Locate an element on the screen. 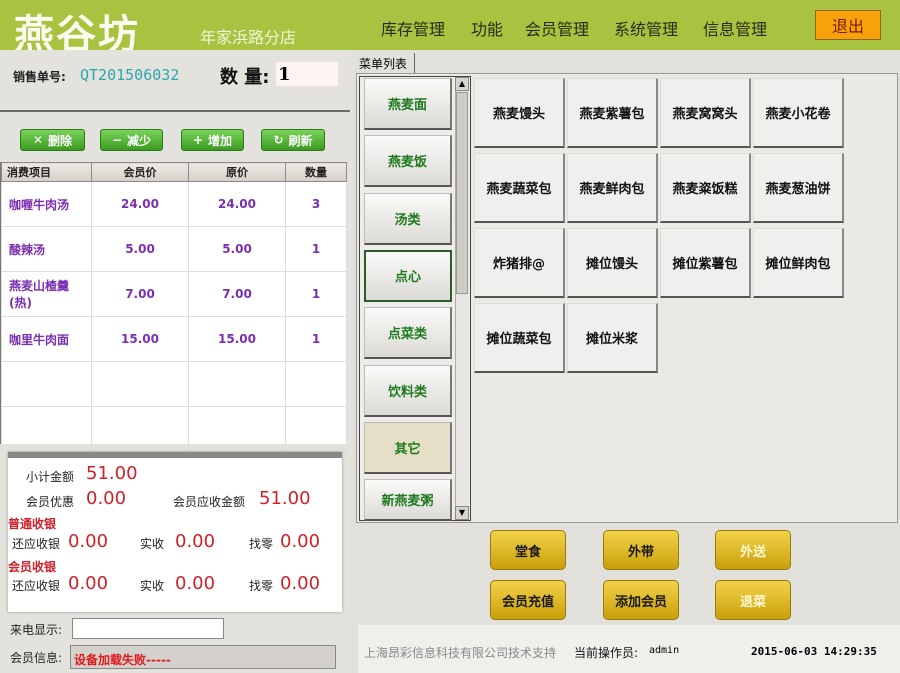  member-due-value: 51.00 is located at coordinates (285, 498).